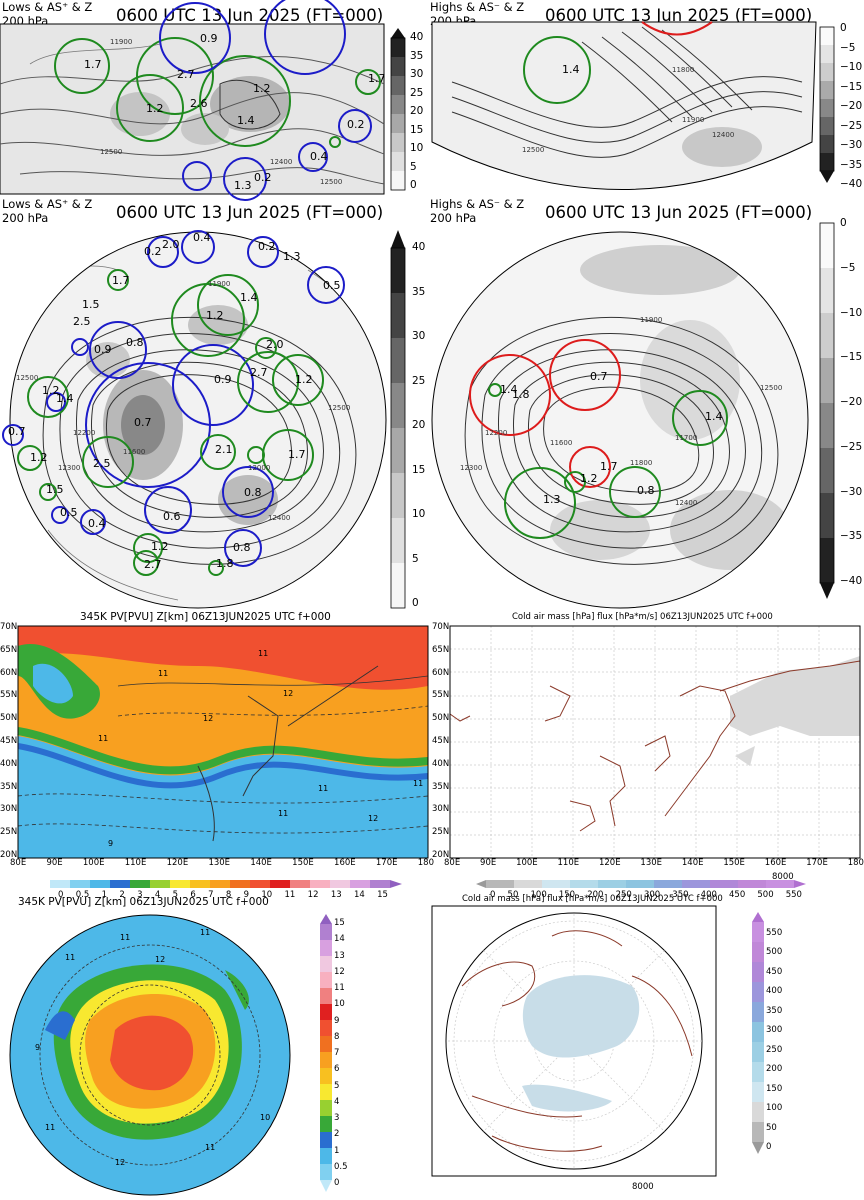 Image resolution: width=864 pixels, height=1200 pixels. Describe the element at coordinates (47, 7) in the screenshot. I see `panel-label-line1: Lows & AS⁺ & Z` at that location.